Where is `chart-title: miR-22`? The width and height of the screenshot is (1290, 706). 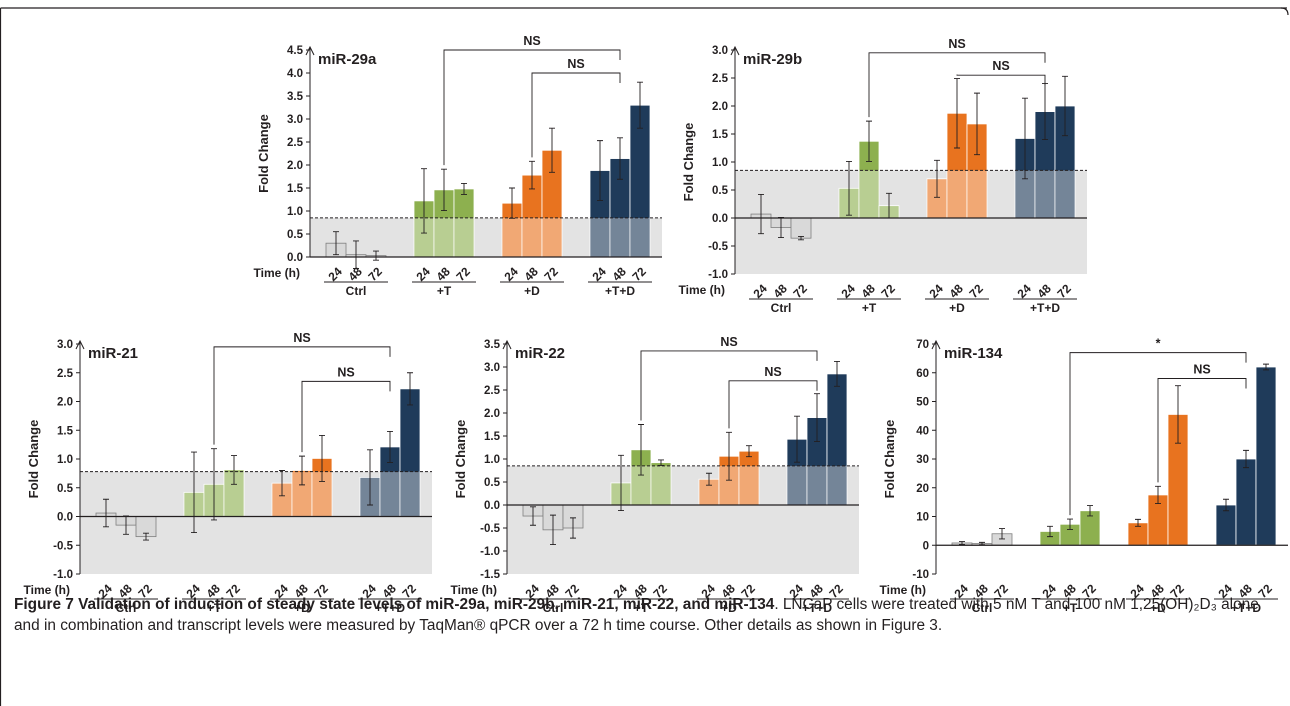 chart-title: miR-22 is located at coordinates (540, 353).